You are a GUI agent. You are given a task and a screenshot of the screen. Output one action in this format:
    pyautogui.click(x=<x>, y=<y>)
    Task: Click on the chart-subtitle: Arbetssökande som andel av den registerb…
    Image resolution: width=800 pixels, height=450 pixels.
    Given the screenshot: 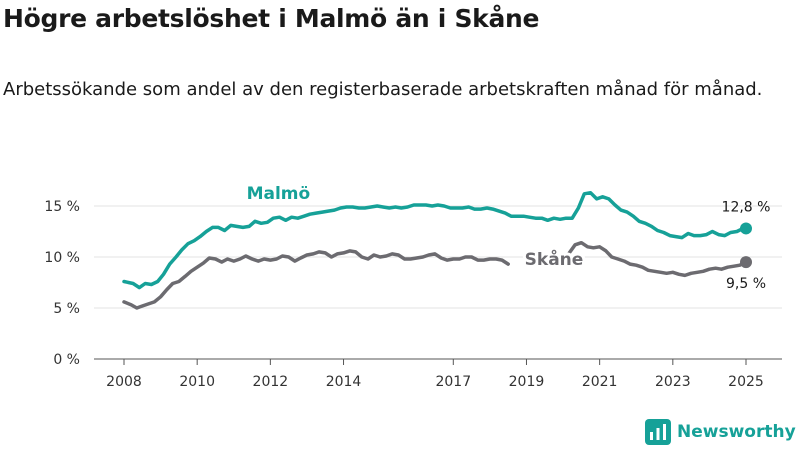 What is the action you would take?
    pyautogui.click(x=383, y=89)
    